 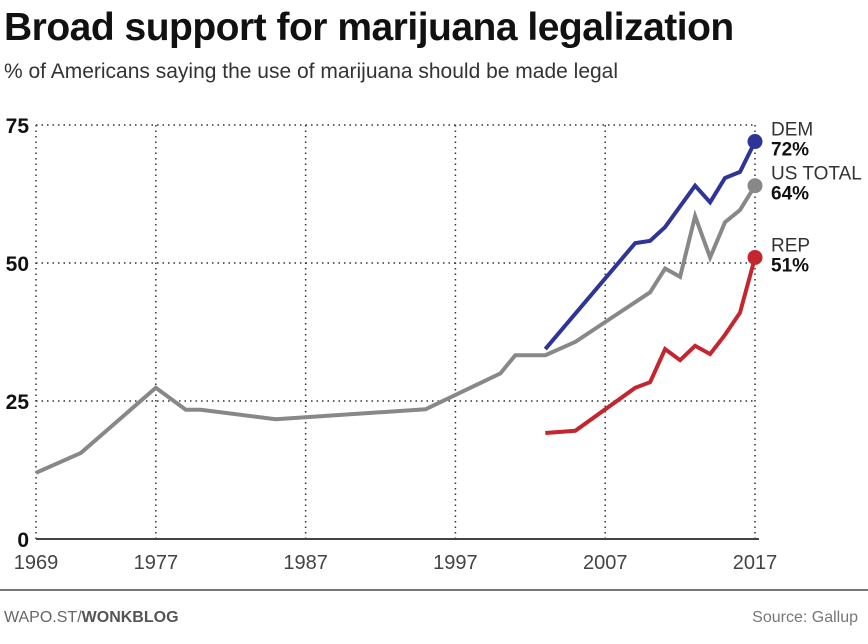 I want to click on chart-title: Broad support for marijuana legalization, so click(x=369, y=27).